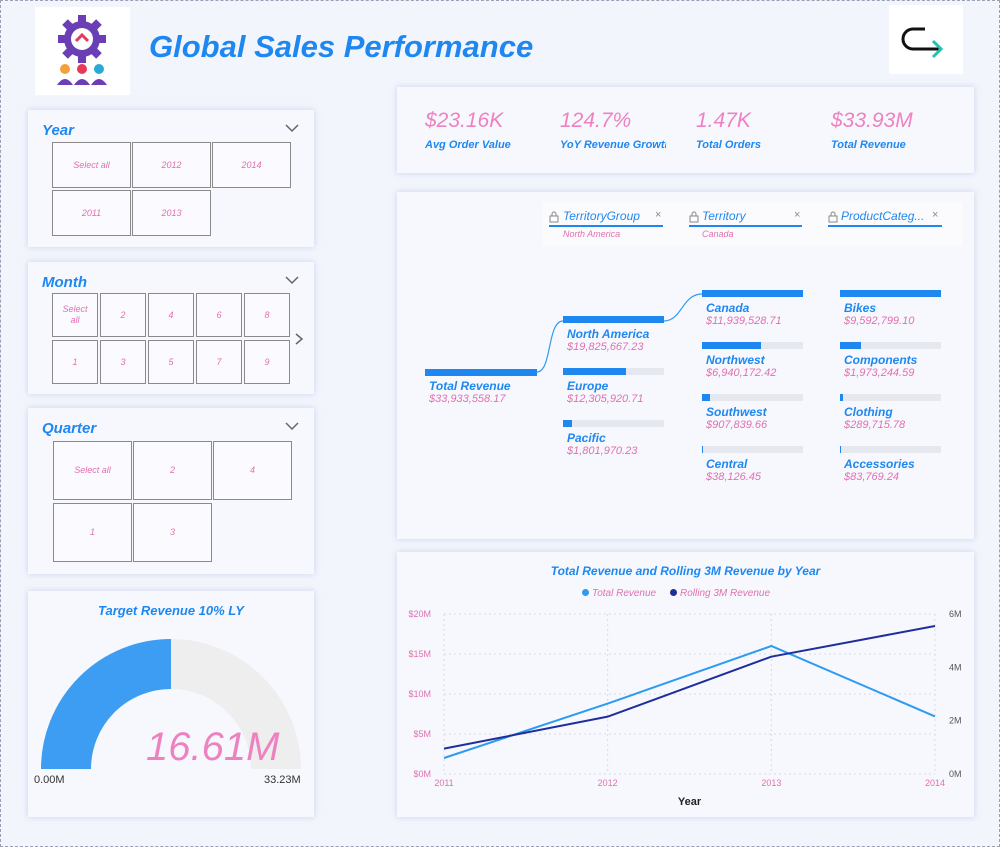 The height and width of the screenshot is (847, 1000). What do you see at coordinates (69, 428) in the screenshot?
I see `slicer-title-quarter: Quarter` at bounding box center [69, 428].